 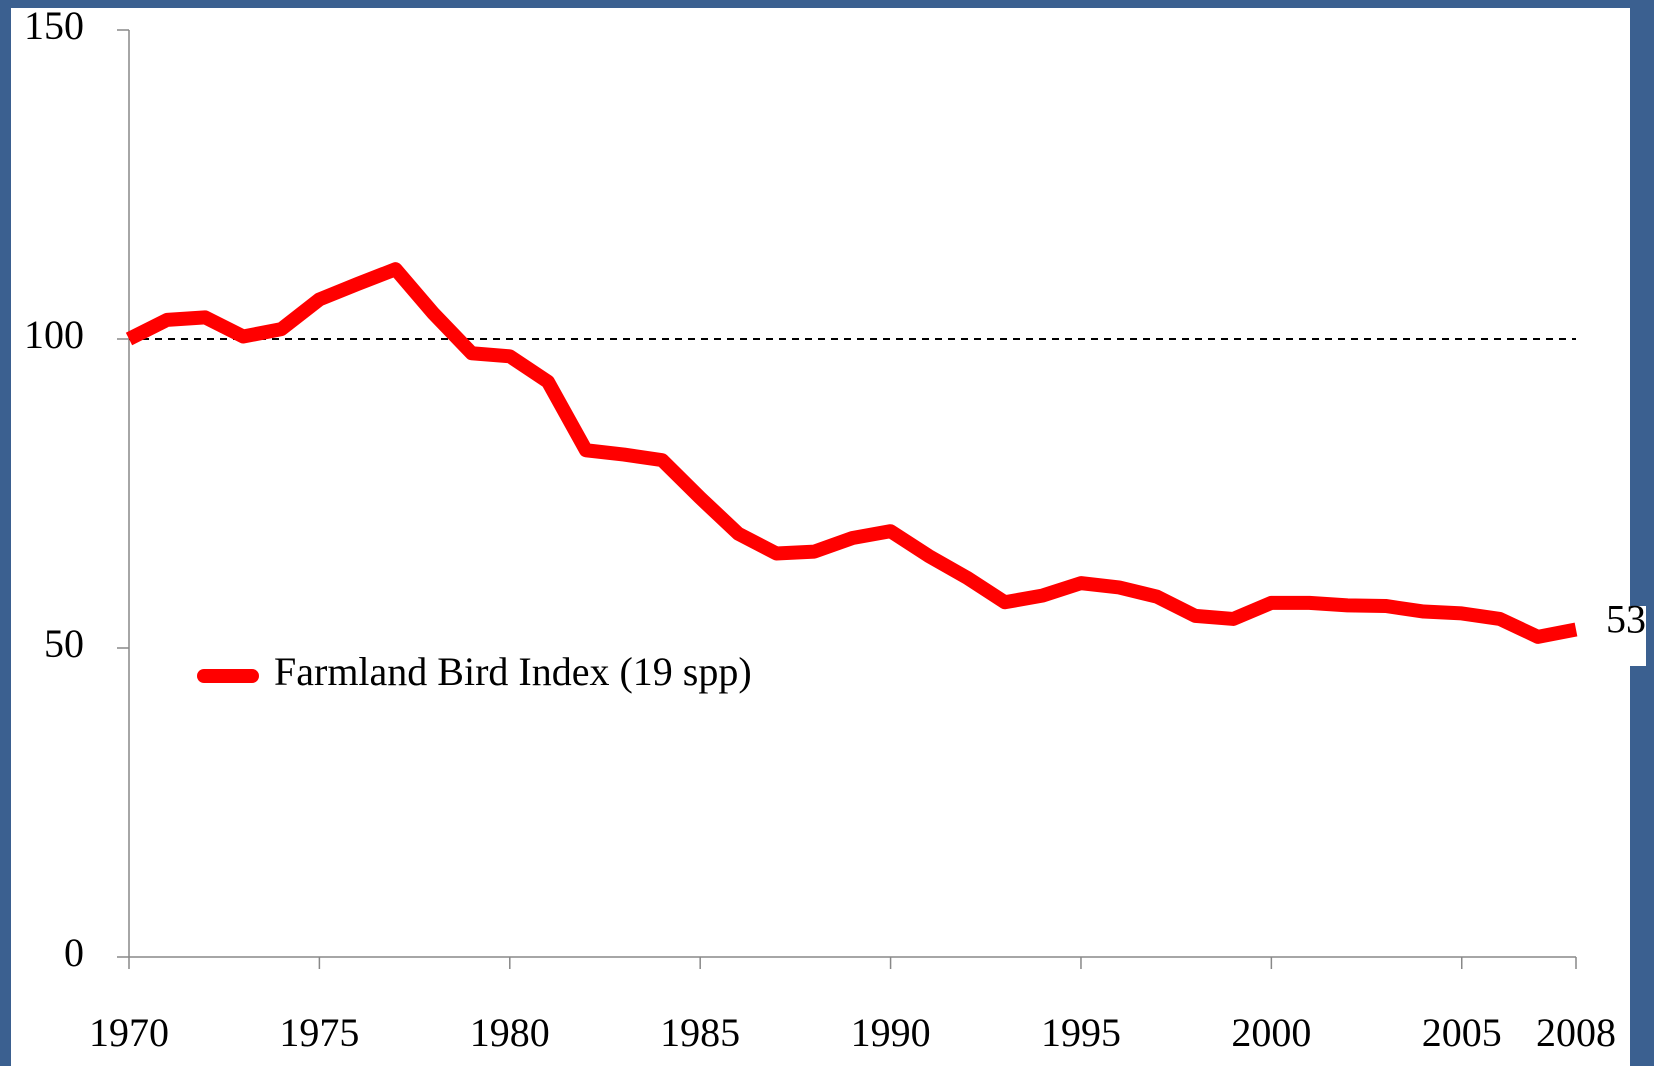 I want to click on x-tick-label: 1980, so click(x=510, y=1032).